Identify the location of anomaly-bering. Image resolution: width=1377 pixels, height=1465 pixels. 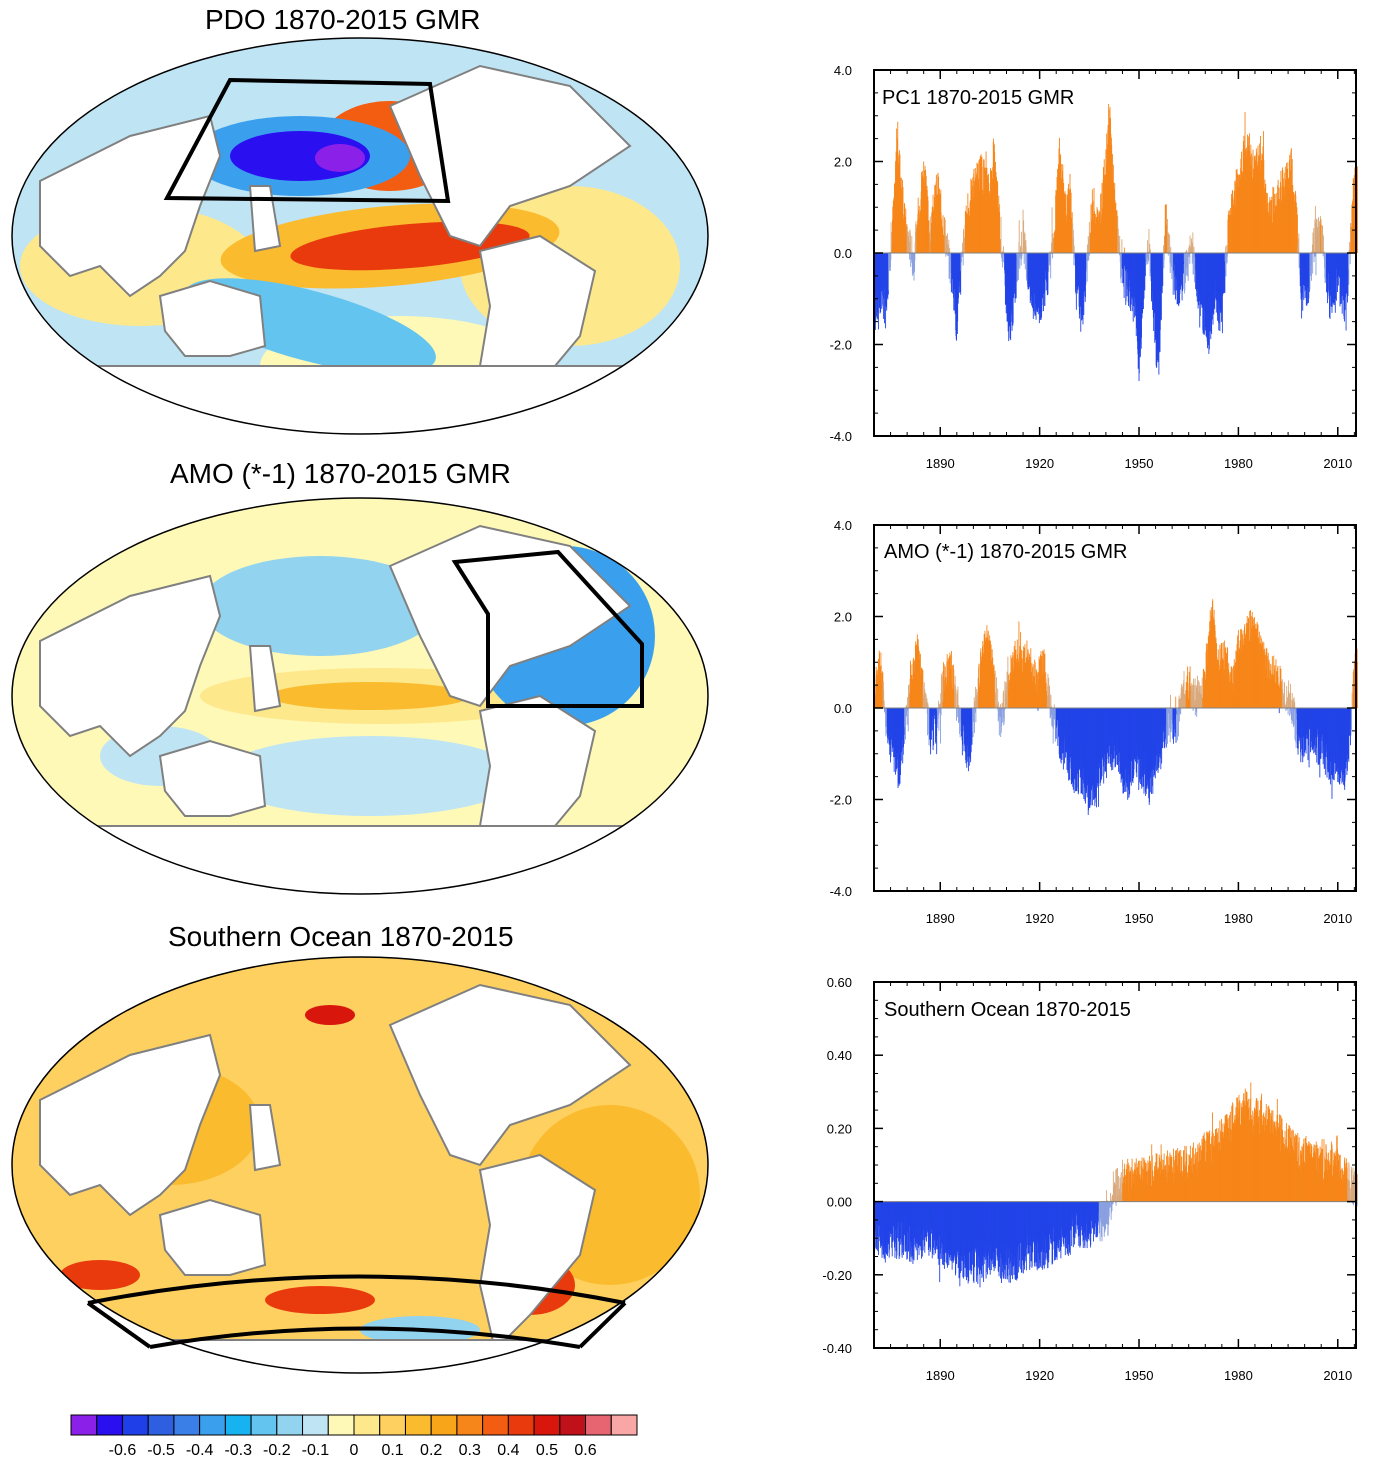
(330, 1015).